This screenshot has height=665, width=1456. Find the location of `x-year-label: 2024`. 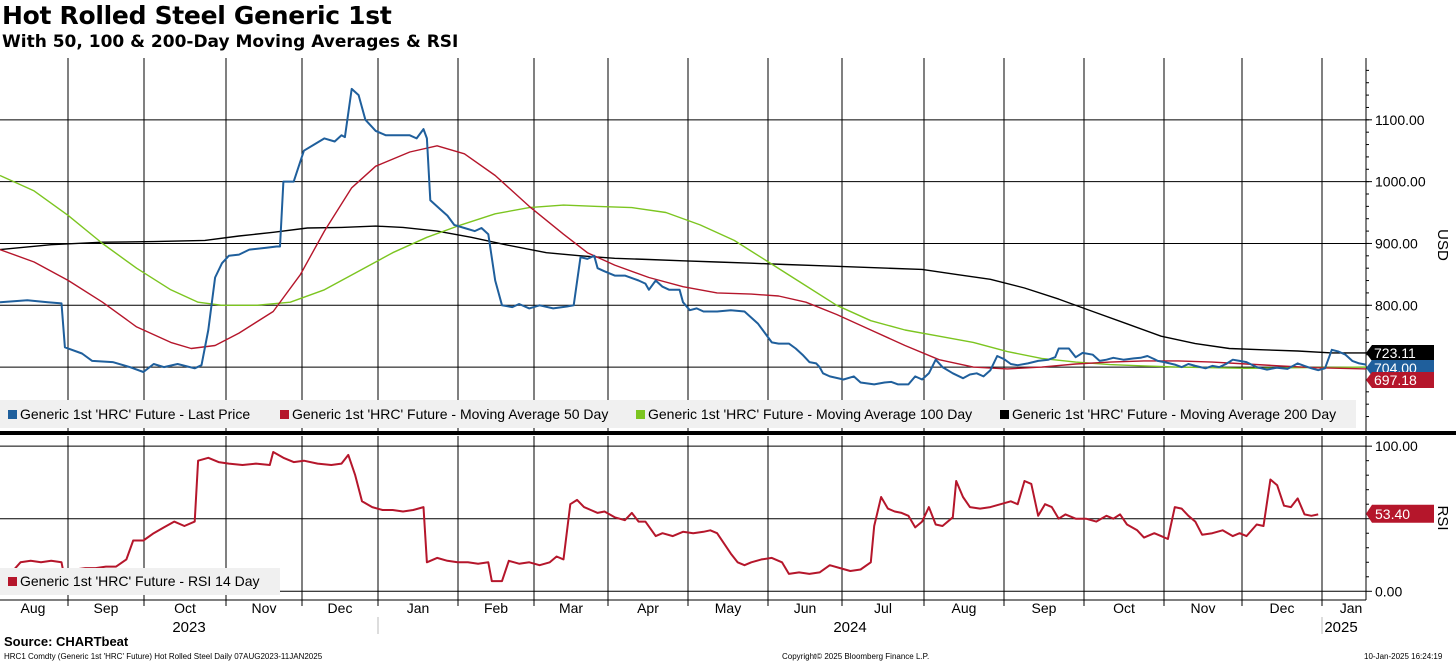

x-year-label: 2024 is located at coordinates (849, 627).